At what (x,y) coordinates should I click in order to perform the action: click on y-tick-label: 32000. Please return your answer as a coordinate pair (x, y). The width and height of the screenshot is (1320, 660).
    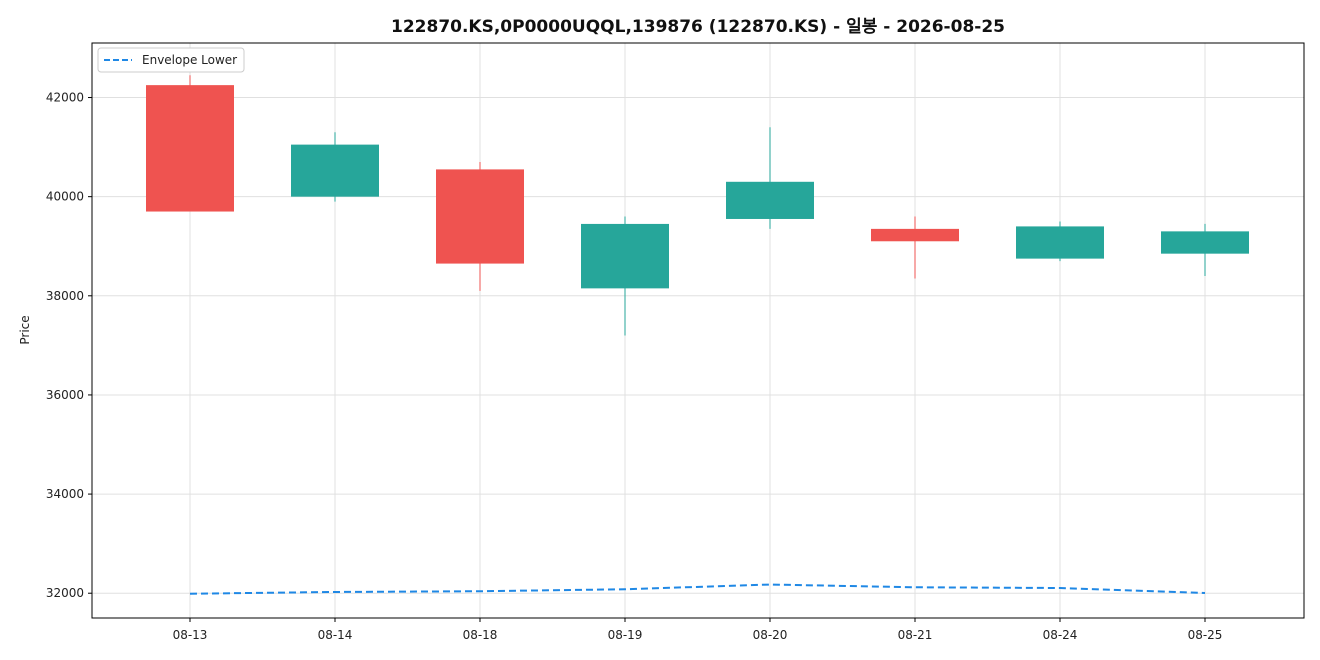
    Looking at the image, I should click on (65, 593).